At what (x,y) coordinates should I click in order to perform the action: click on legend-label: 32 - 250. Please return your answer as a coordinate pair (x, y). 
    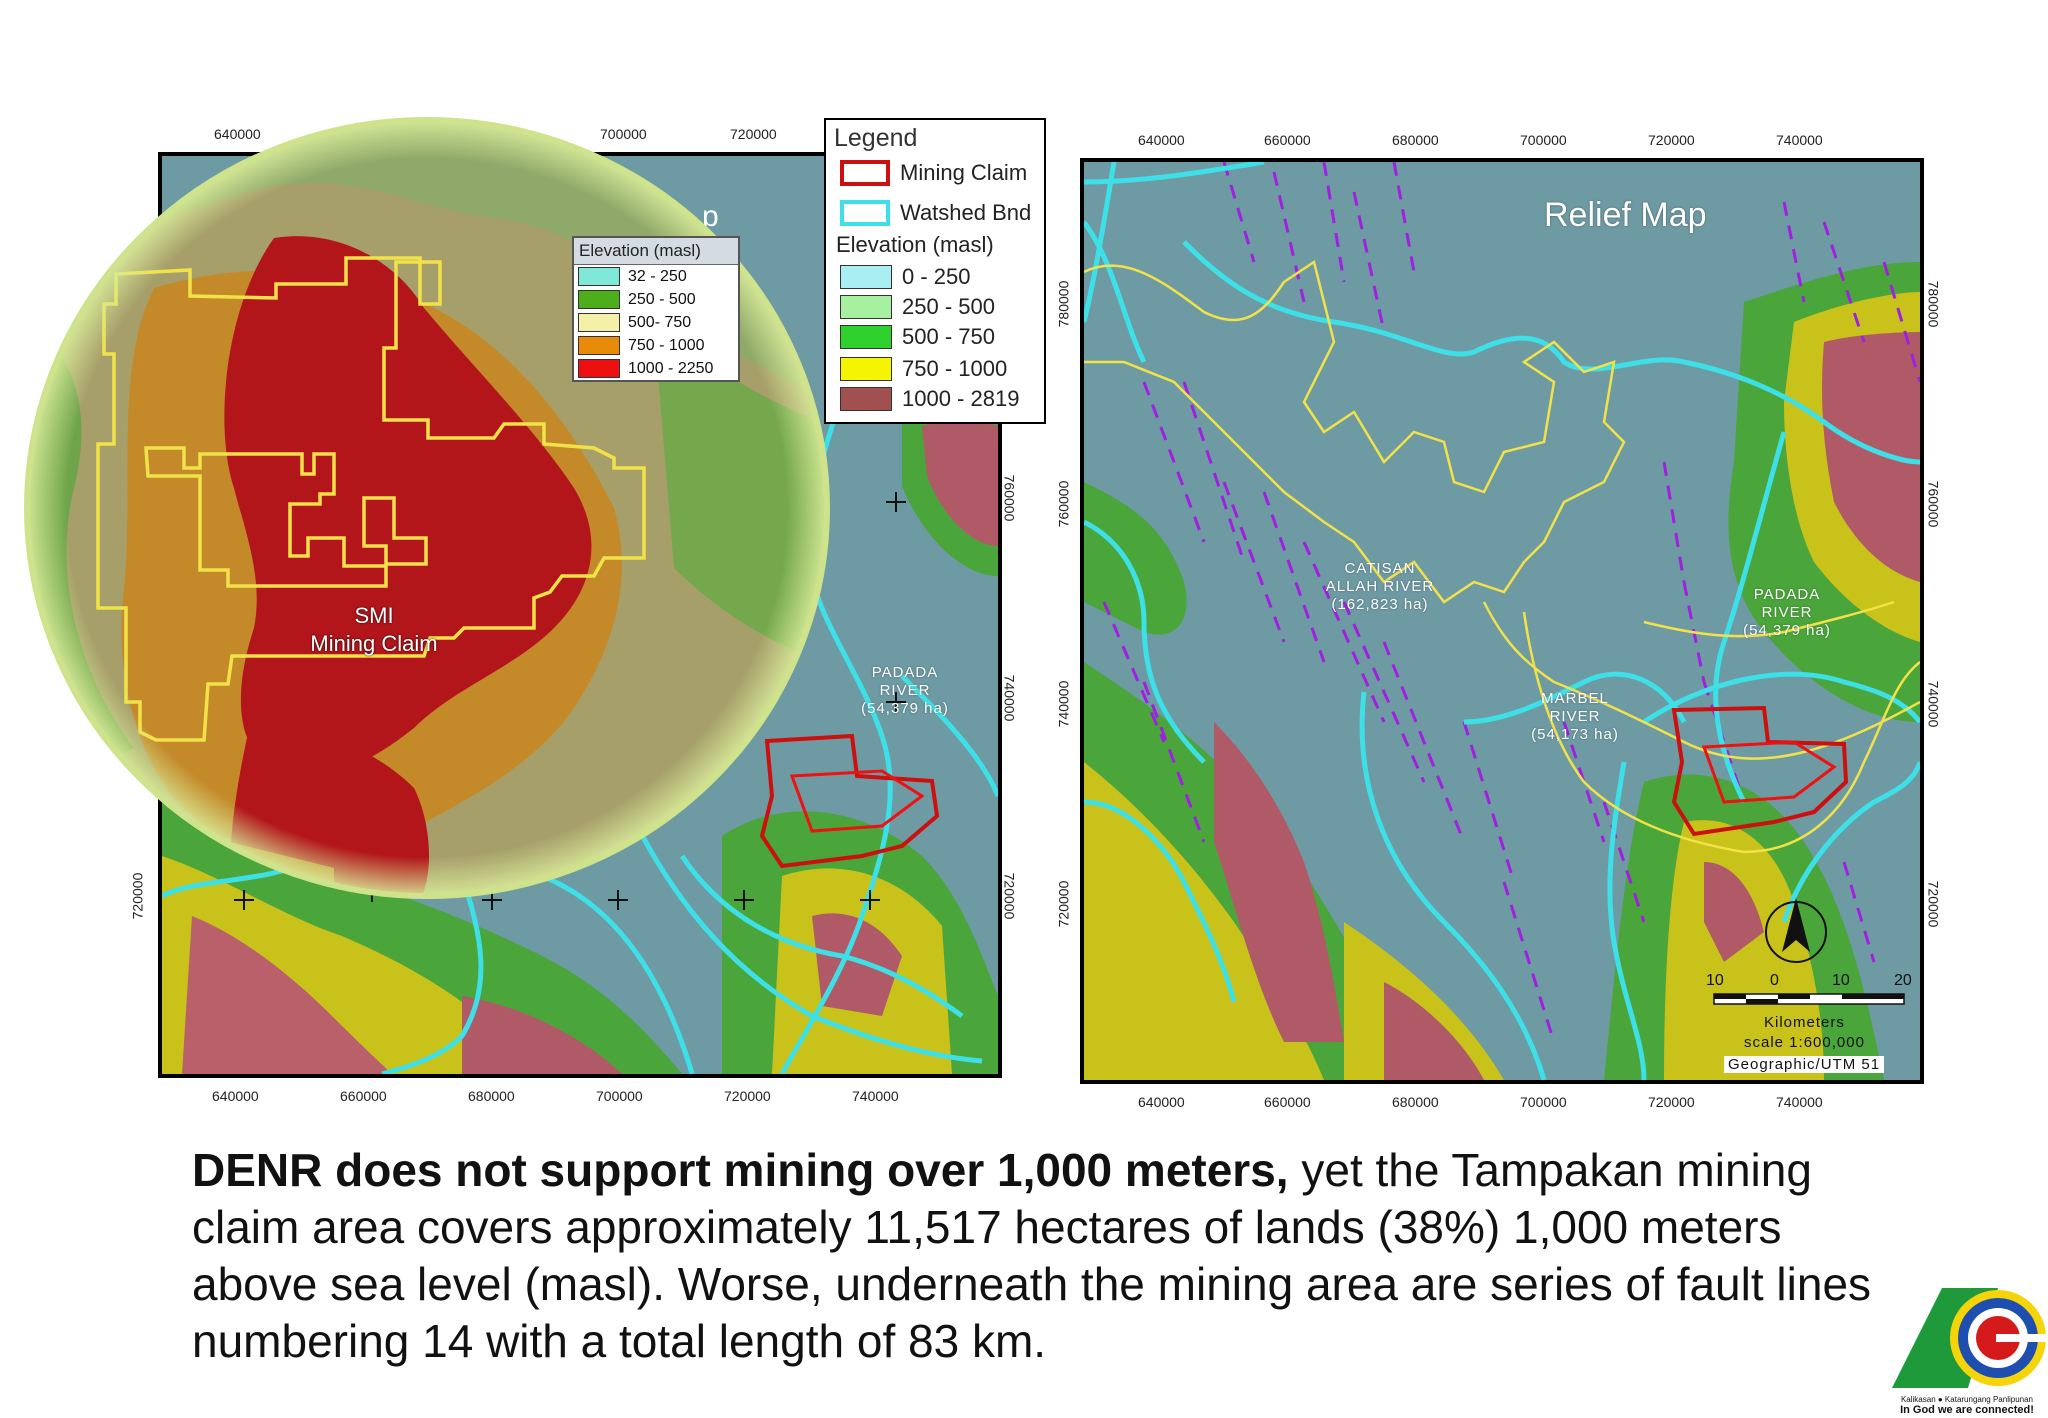
    Looking at the image, I should click on (657, 276).